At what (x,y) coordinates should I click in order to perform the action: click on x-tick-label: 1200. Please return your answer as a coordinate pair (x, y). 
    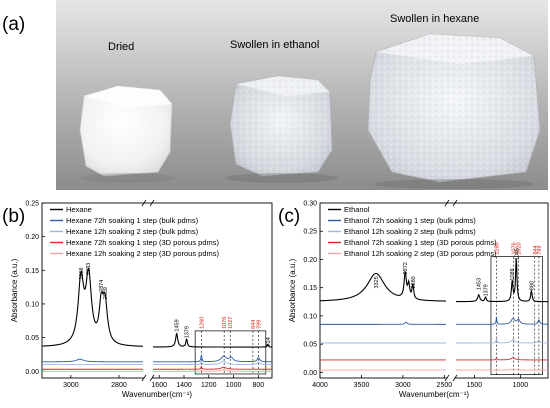
    Looking at the image, I should click on (209, 385).